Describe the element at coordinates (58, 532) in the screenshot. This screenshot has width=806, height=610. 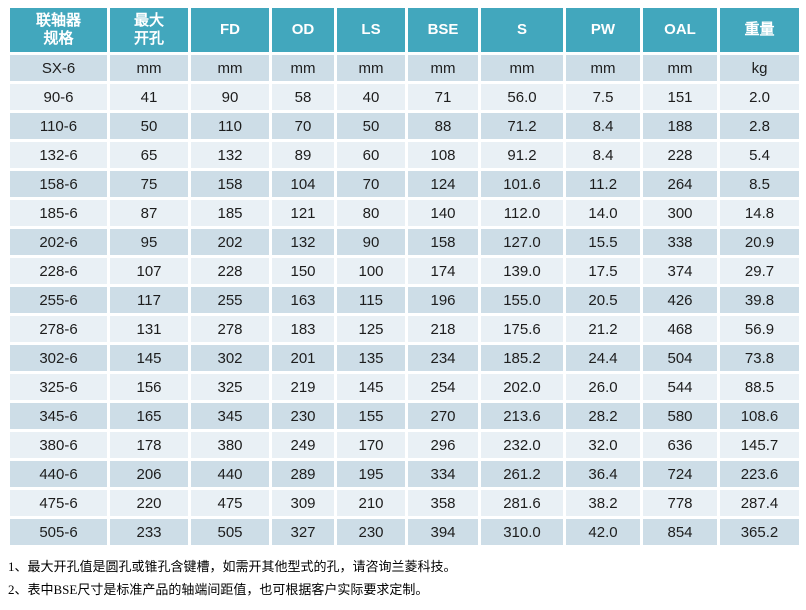
I see `cell-spec: 505-6` at that location.